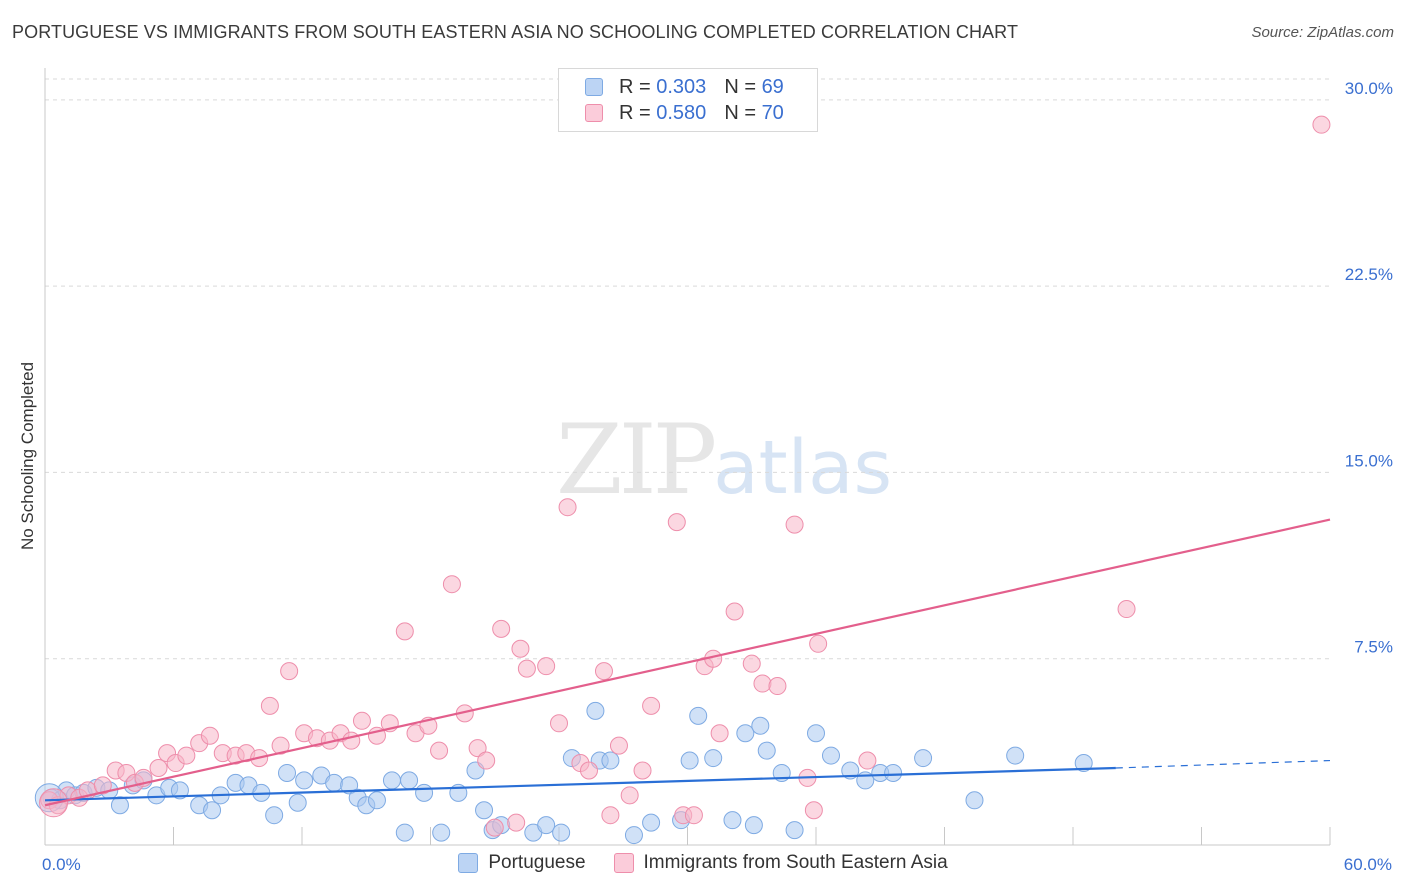 This screenshot has width=1406, height=892. What do you see at coordinates (1223, 764) in the screenshot?
I see `portuguese-trend-line-extension` at bounding box center [1223, 764].